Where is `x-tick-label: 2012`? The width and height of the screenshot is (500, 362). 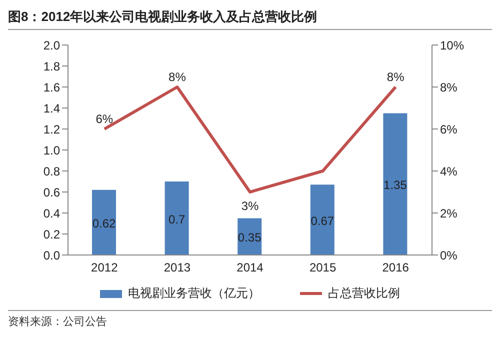 x-tick-label: 2012 is located at coordinates (104, 267).